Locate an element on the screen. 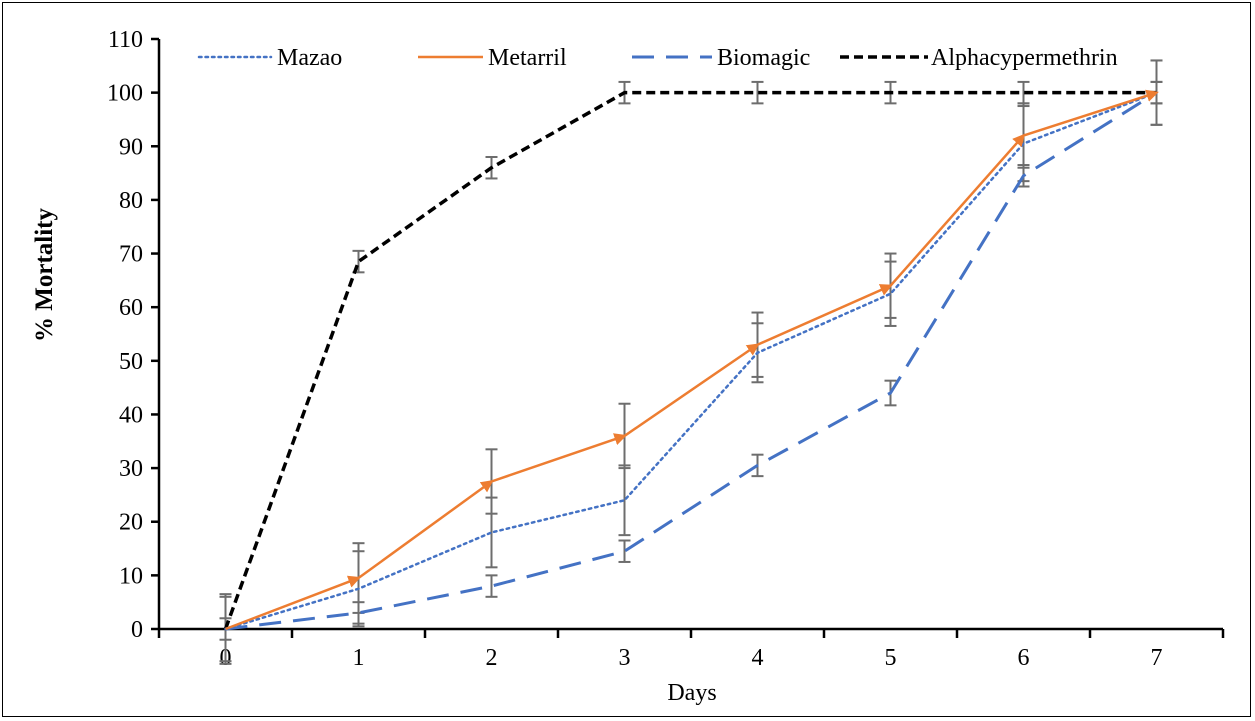  x-tick-label: 3 is located at coordinates (625, 658).